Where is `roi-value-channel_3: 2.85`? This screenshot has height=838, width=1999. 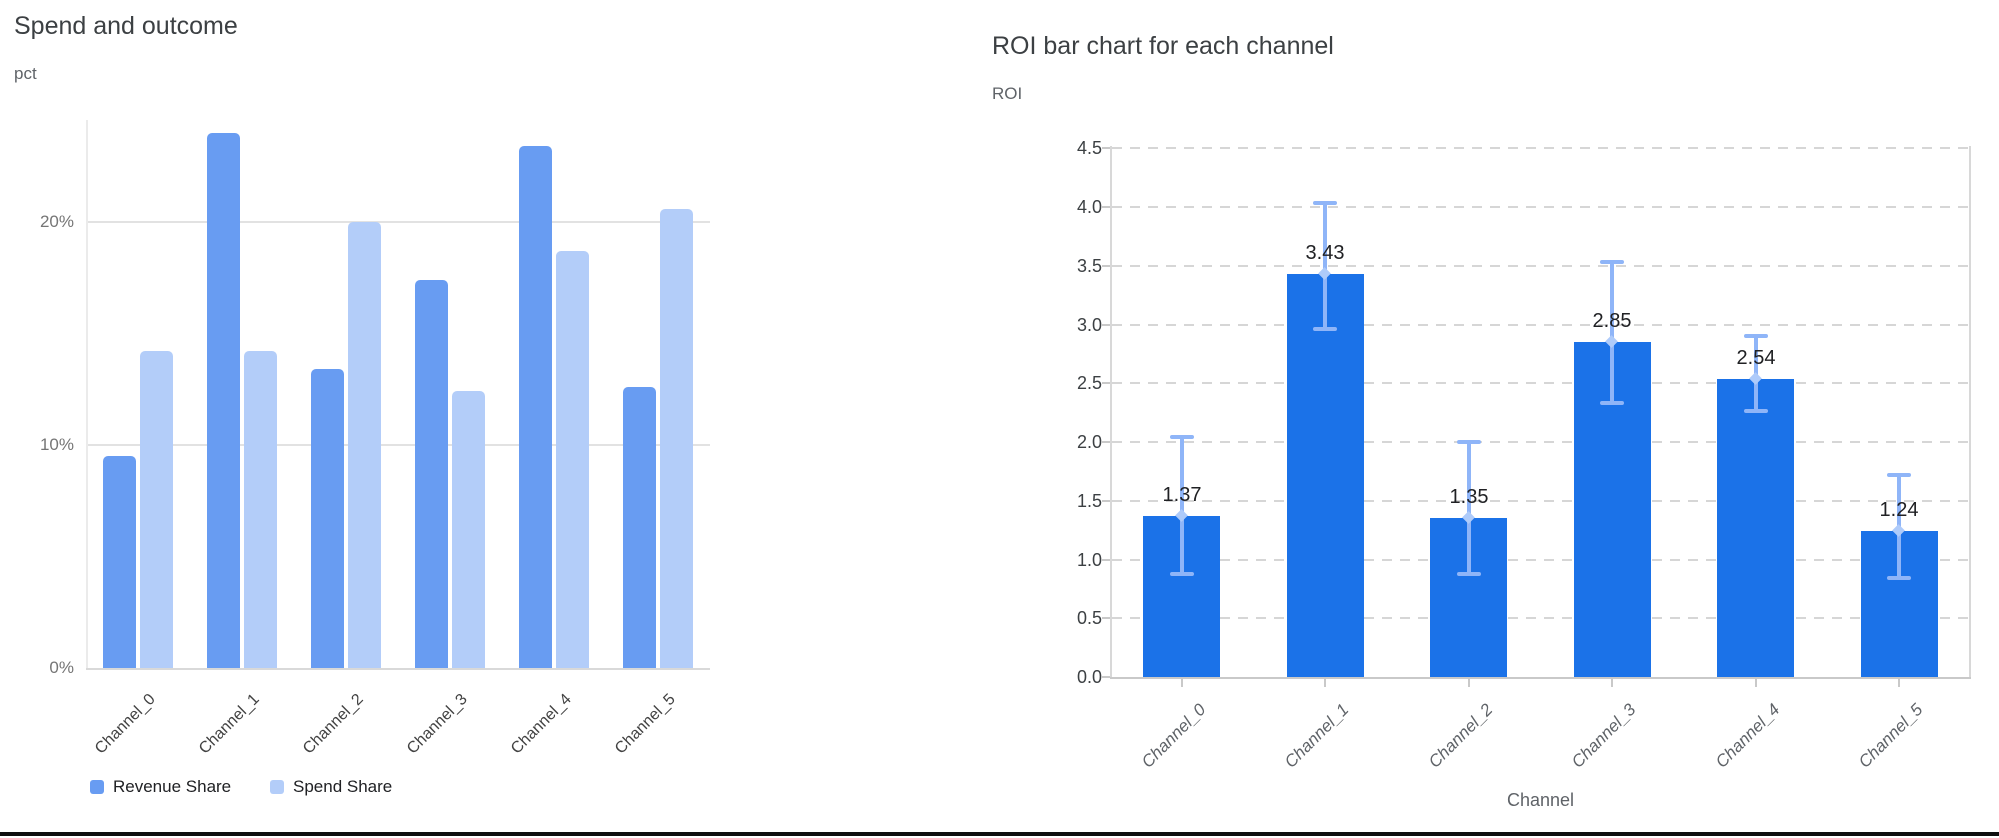
roi-value-channel_3: 2.85 is located at coordinates (1612, 321).